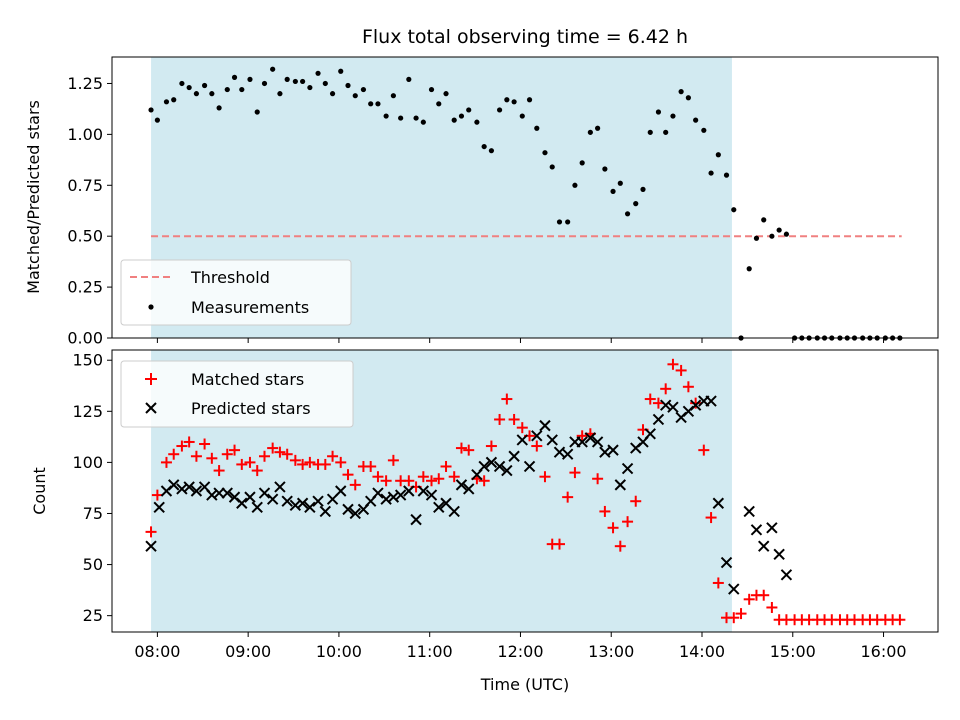 This screenshot has height=720, width=960. What do you see at coordinates (524, 684) in the screenshot?
I see `x-axis-label: Time (UTC)` at bounding box center [524, 684].